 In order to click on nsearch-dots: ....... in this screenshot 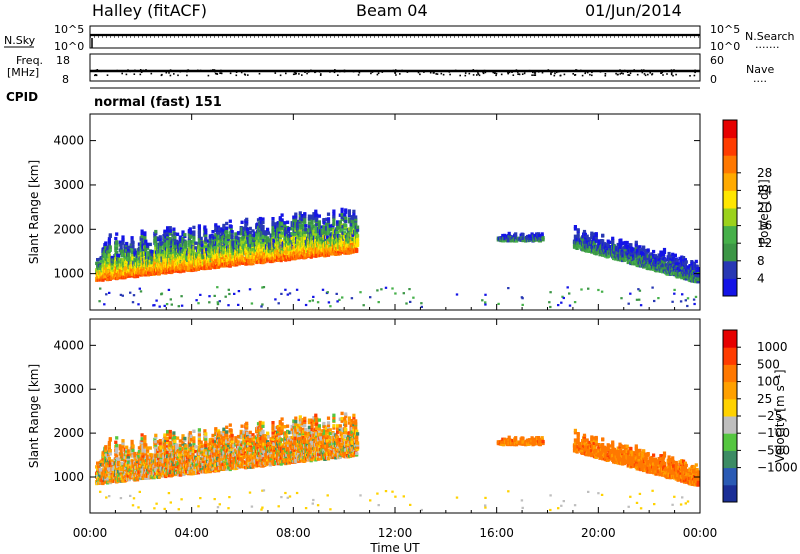, I will do `click(767, 44)`.